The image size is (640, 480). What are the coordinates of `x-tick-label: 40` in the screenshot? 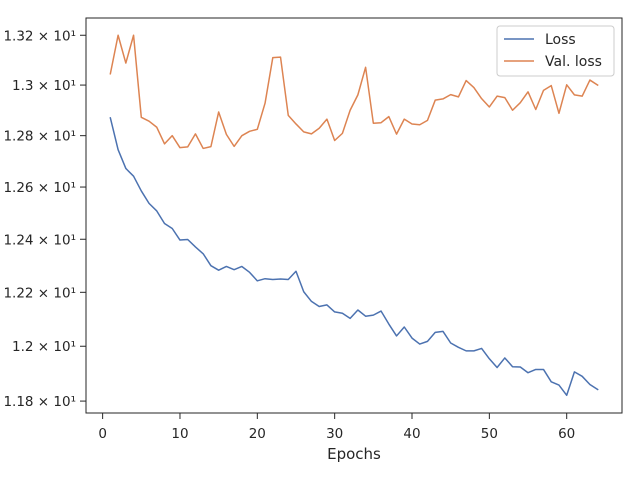 It's located at (411, 434).